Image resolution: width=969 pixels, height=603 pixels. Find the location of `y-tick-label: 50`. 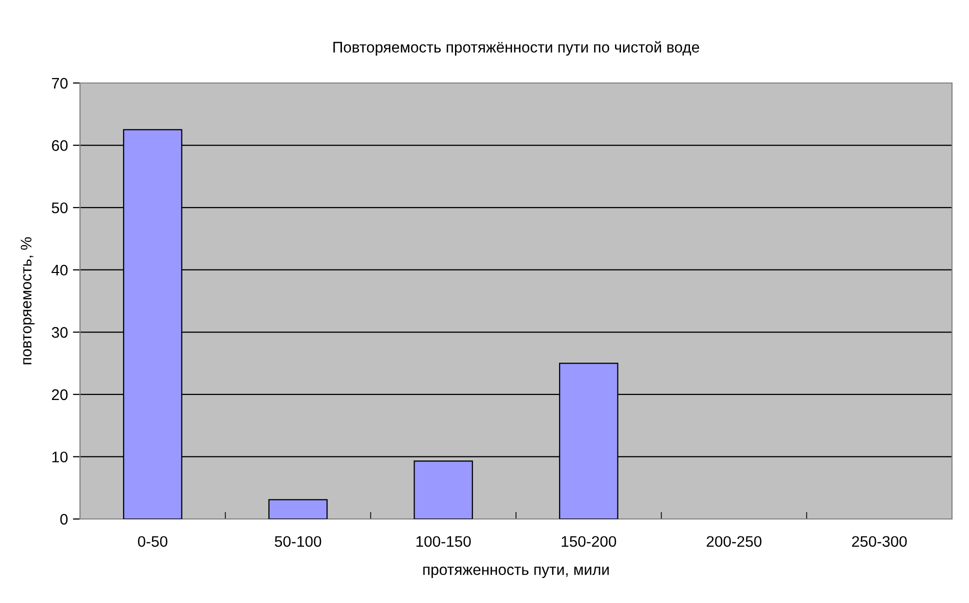

y-tick-label: 50 is located at coordinates (60, 208).